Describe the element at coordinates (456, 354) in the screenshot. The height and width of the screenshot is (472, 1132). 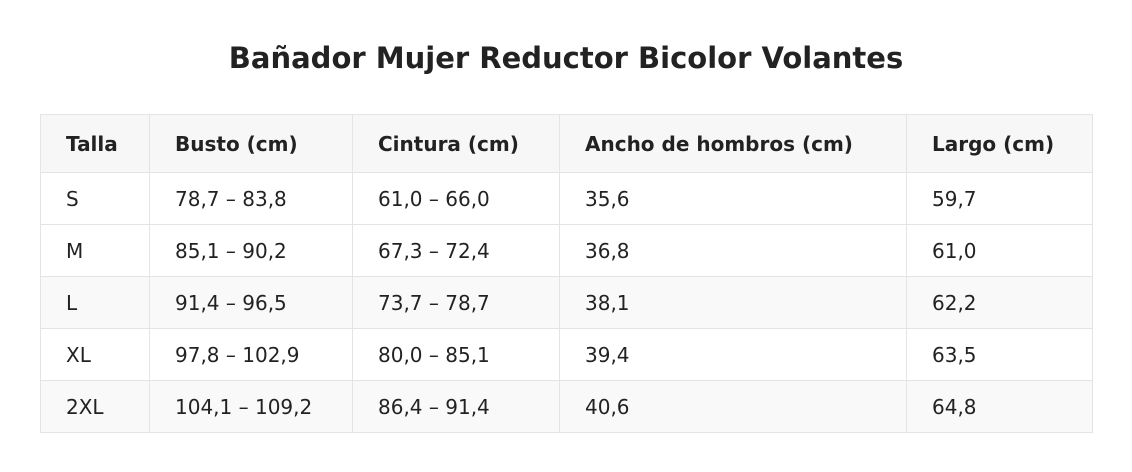
I see `cell-cintura: 80,0 – 85,1` at that location.